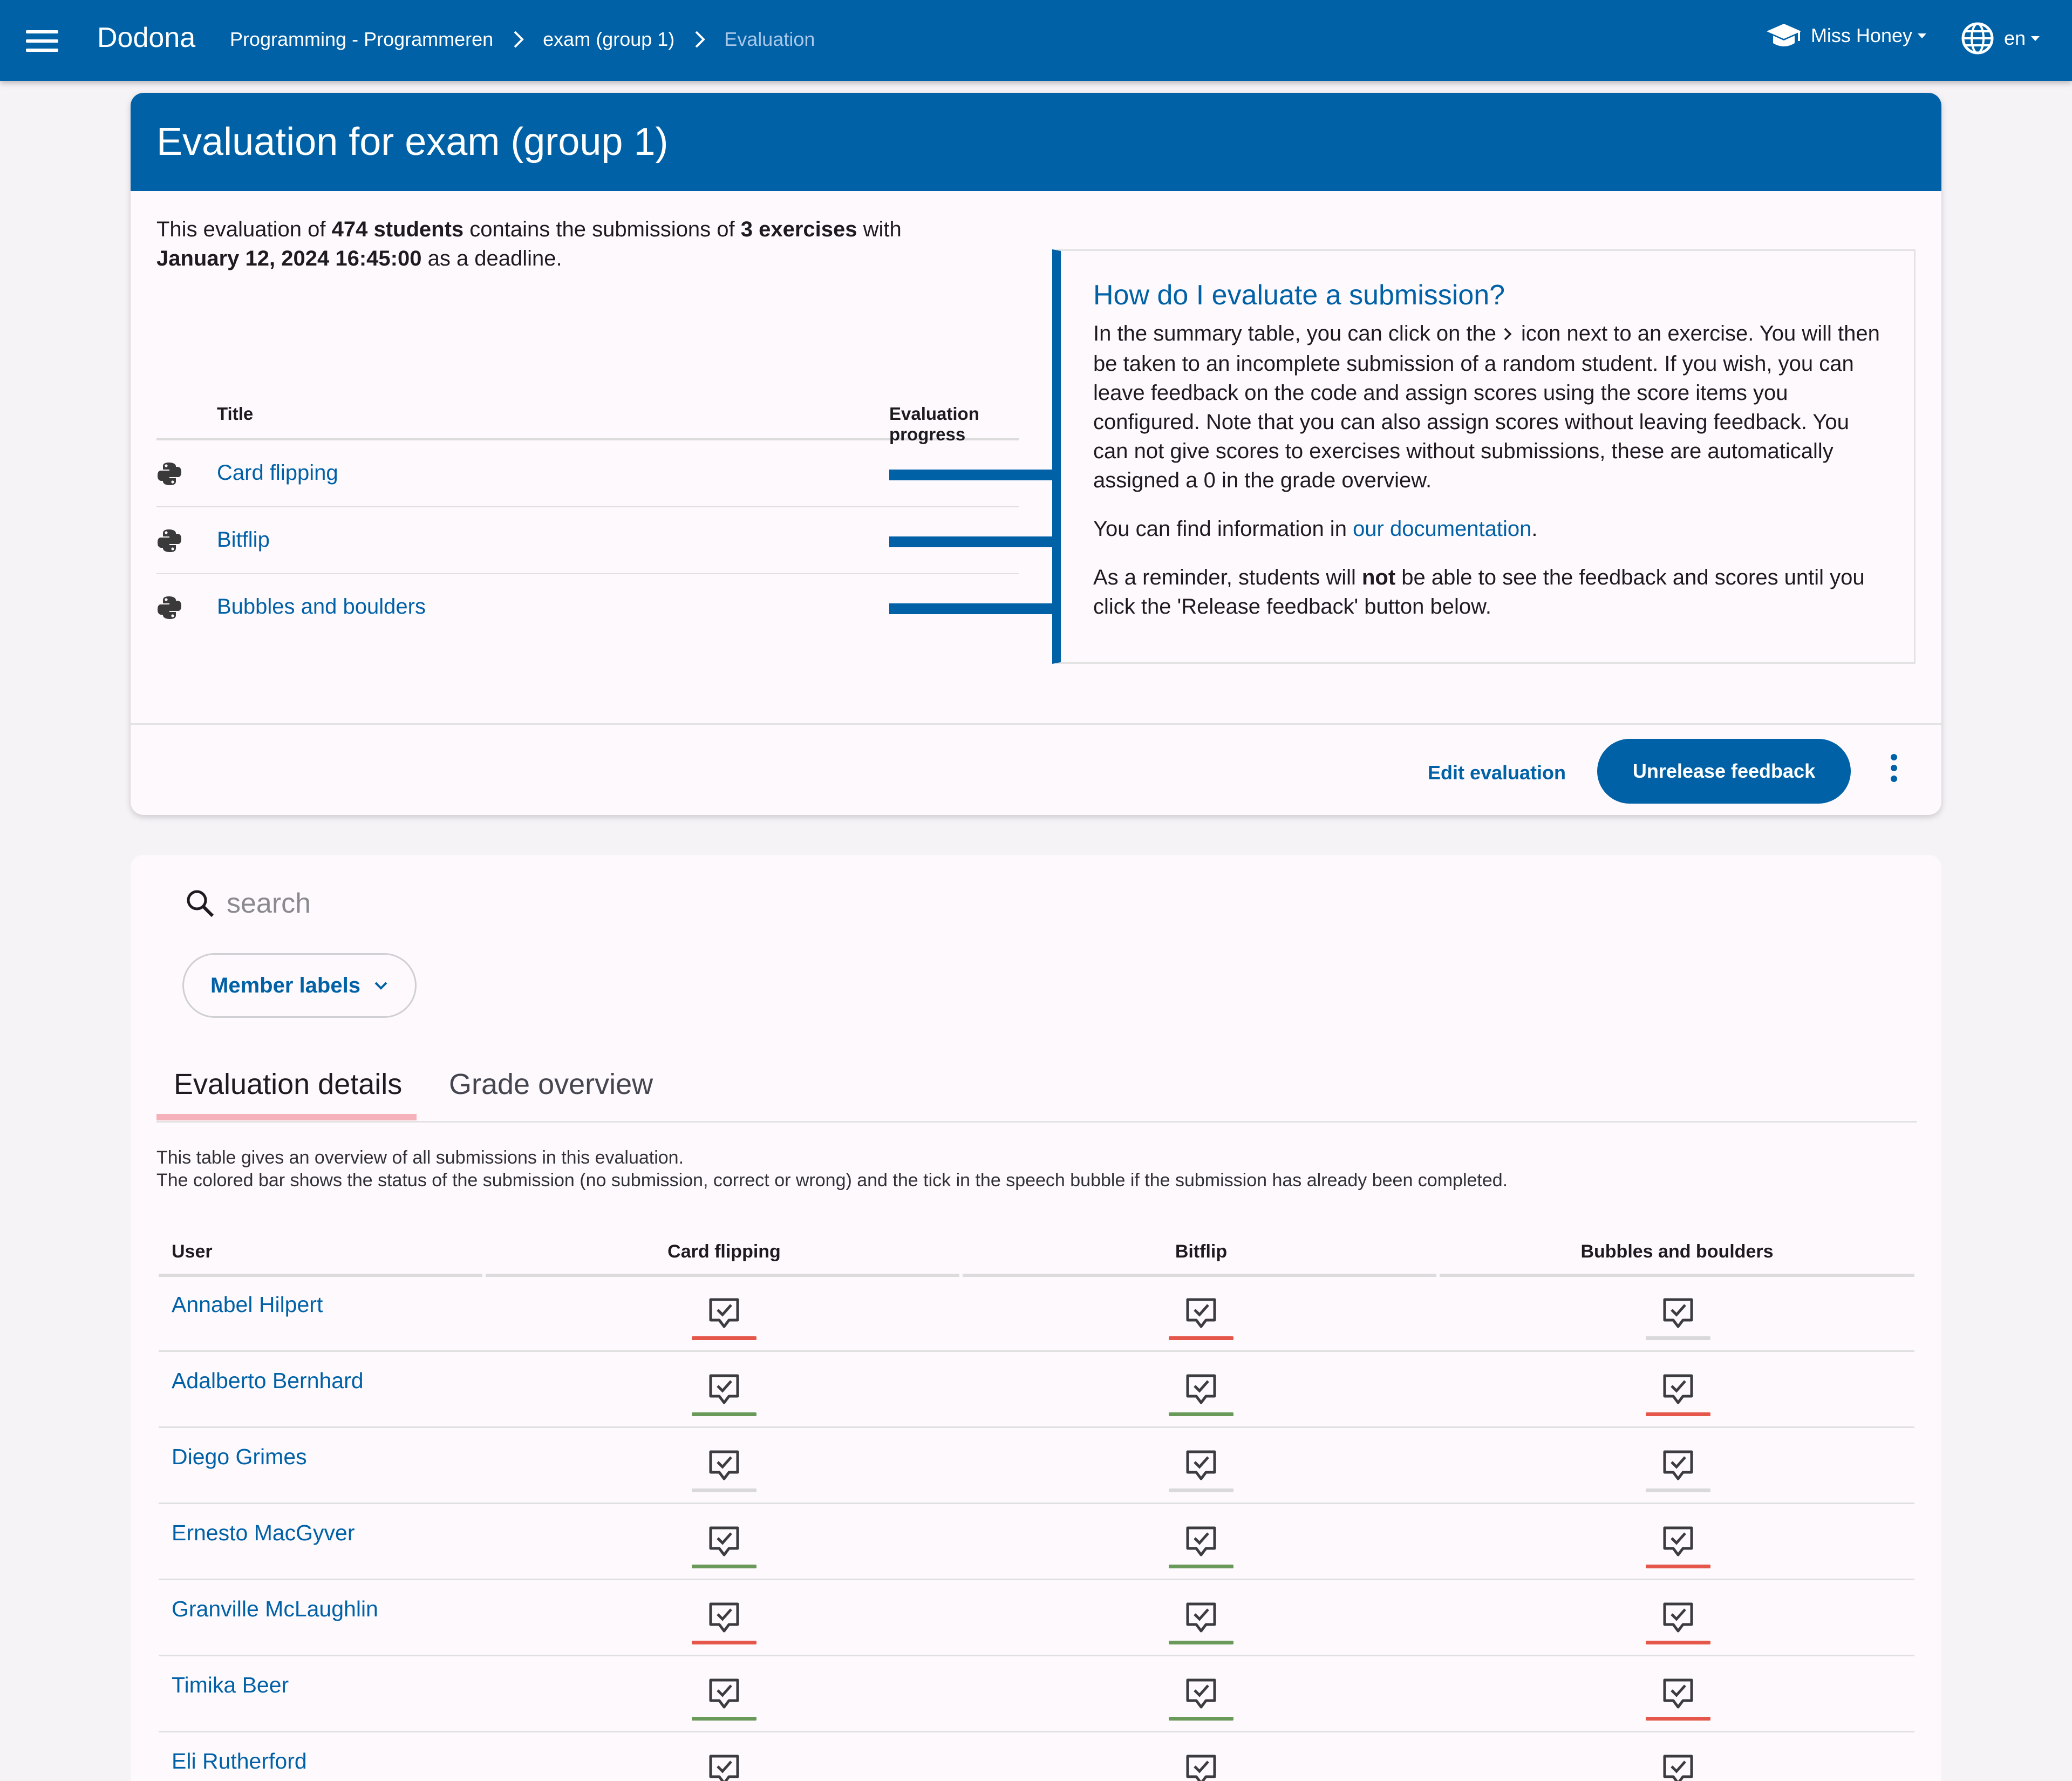 This screenshot has height=1781, width=2072. Describe the element at coordinates (769, 39) in the screenshot. I see `breadcrumb-current: Evaluation` at that location.